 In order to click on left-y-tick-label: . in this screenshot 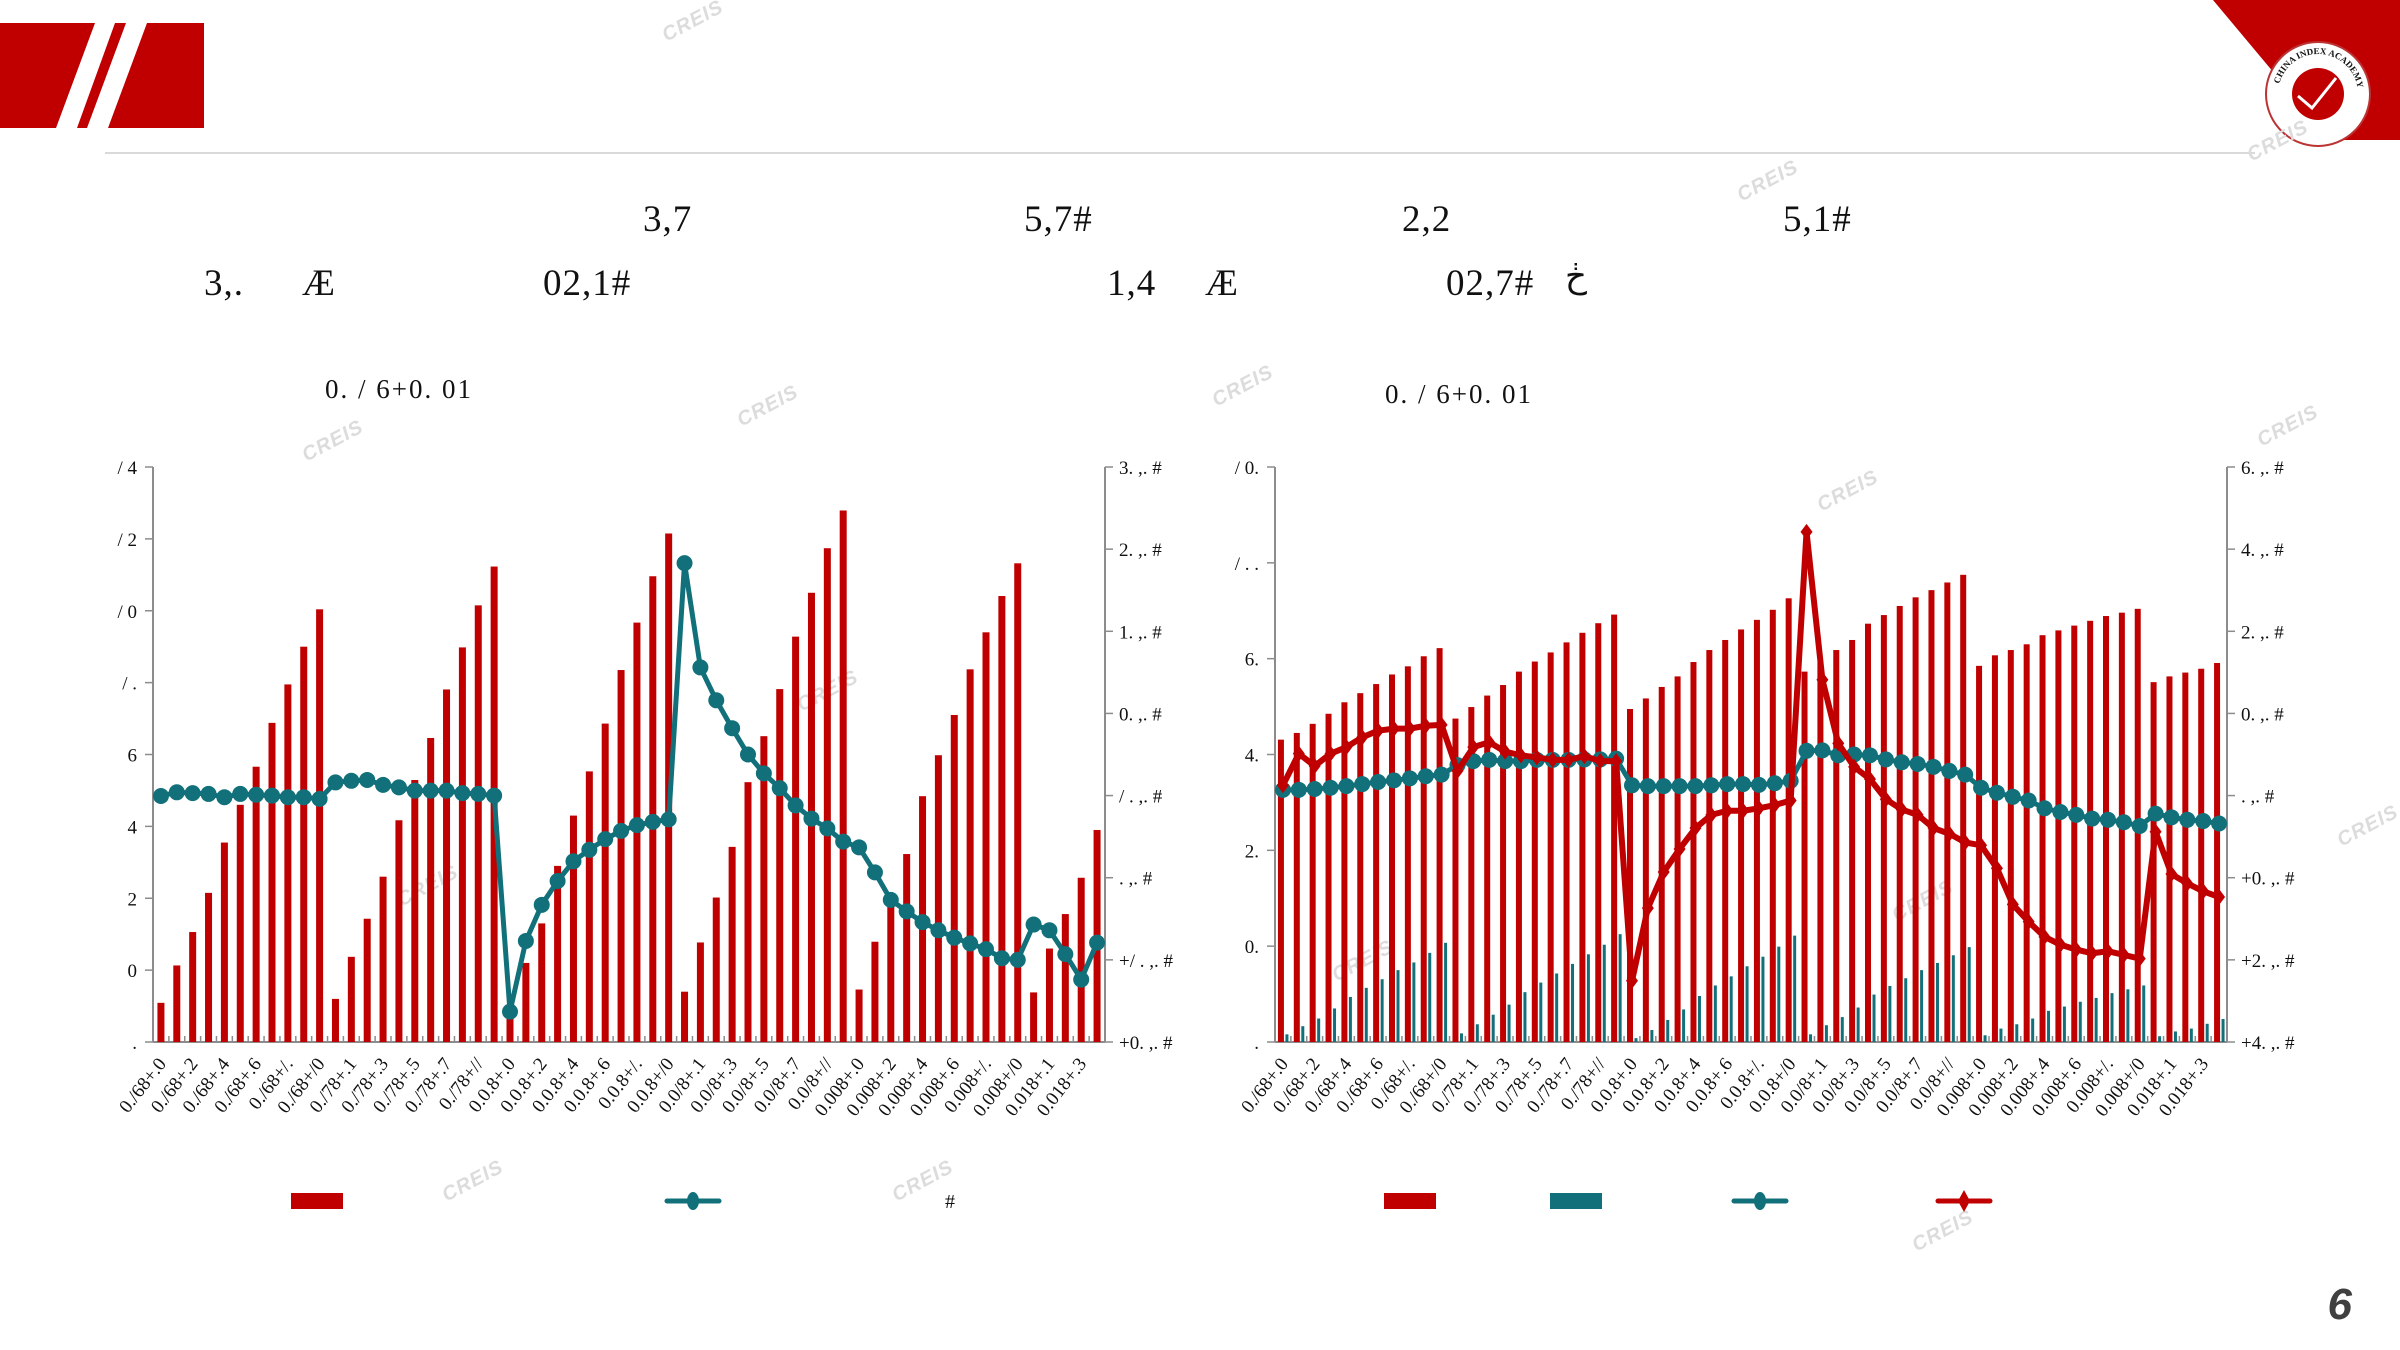, I will do `click(134, 1043)`.